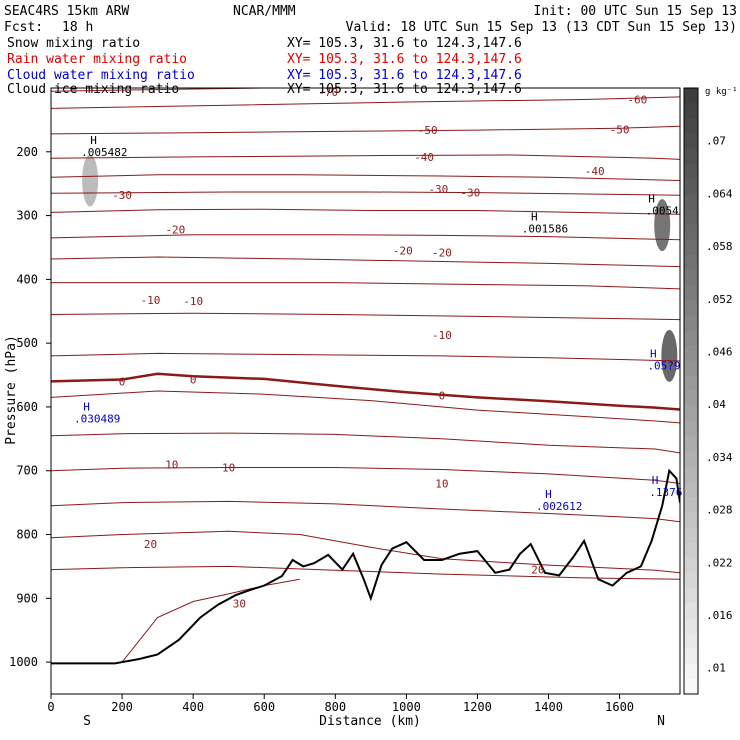 The height and width of the screenshot is (740, 740). What do you see at coordinates (442, 253) in the screenshot?
I see `contour-label: -20` at bounding box center [442, 253].